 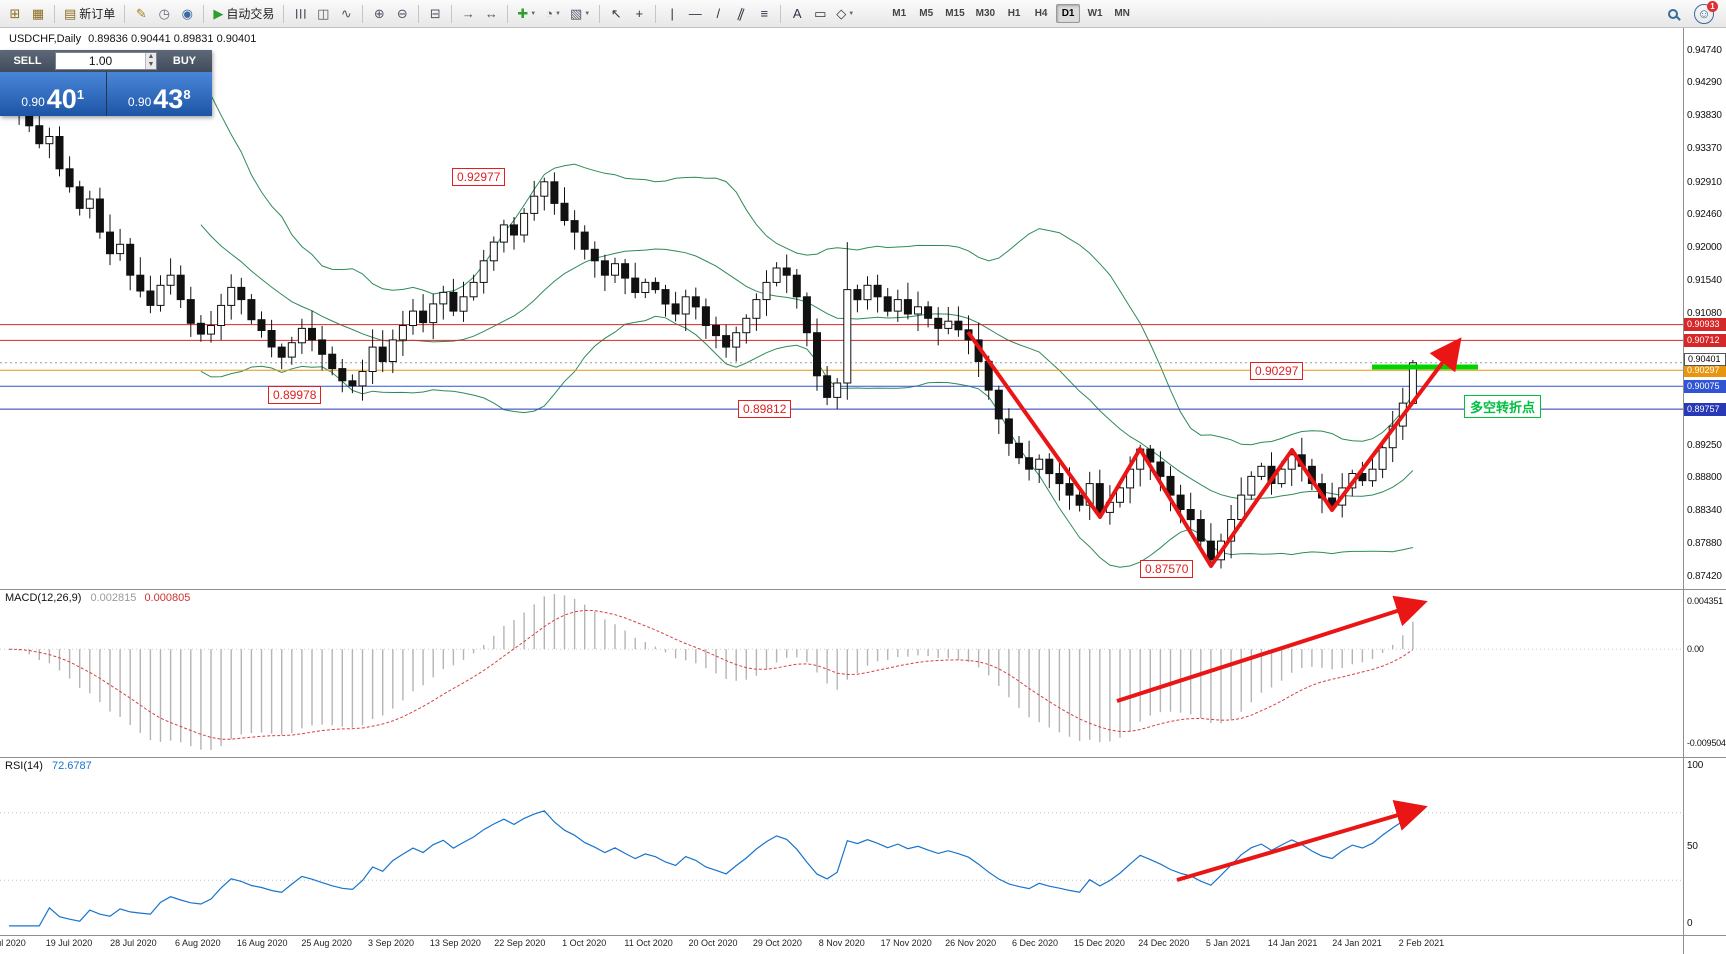 What do you see at coordinates (985, 13) in the screenshot?
I see `timeframe-m30: M30` at bounding box center [985, 13].